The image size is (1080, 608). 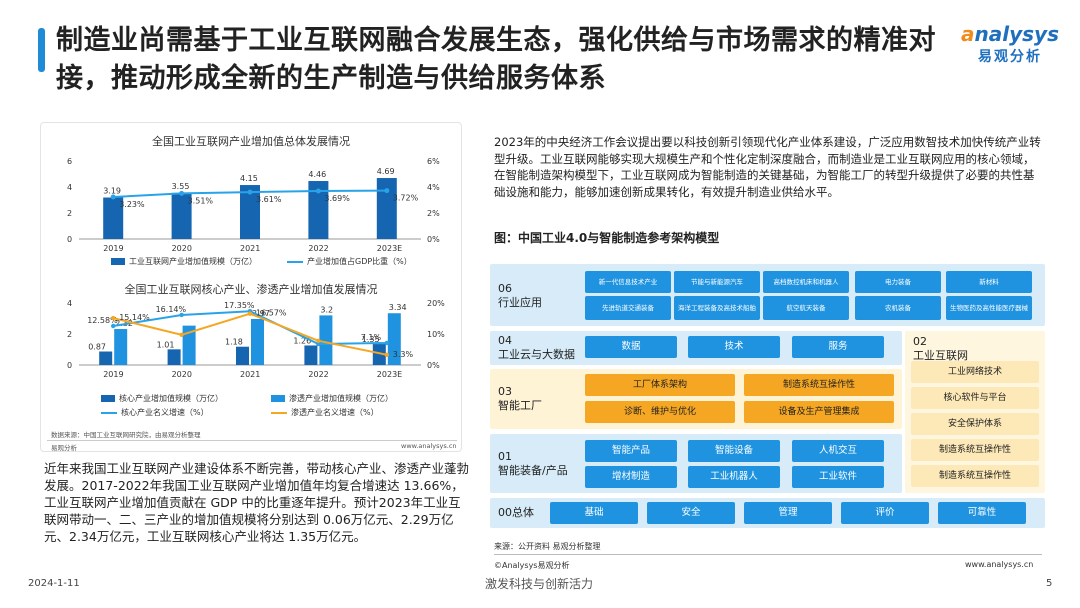 I want to click on chart2-title: 全国工业互联网核心产业、渗透产业增加值发展情况, so click(x=251, y=289).